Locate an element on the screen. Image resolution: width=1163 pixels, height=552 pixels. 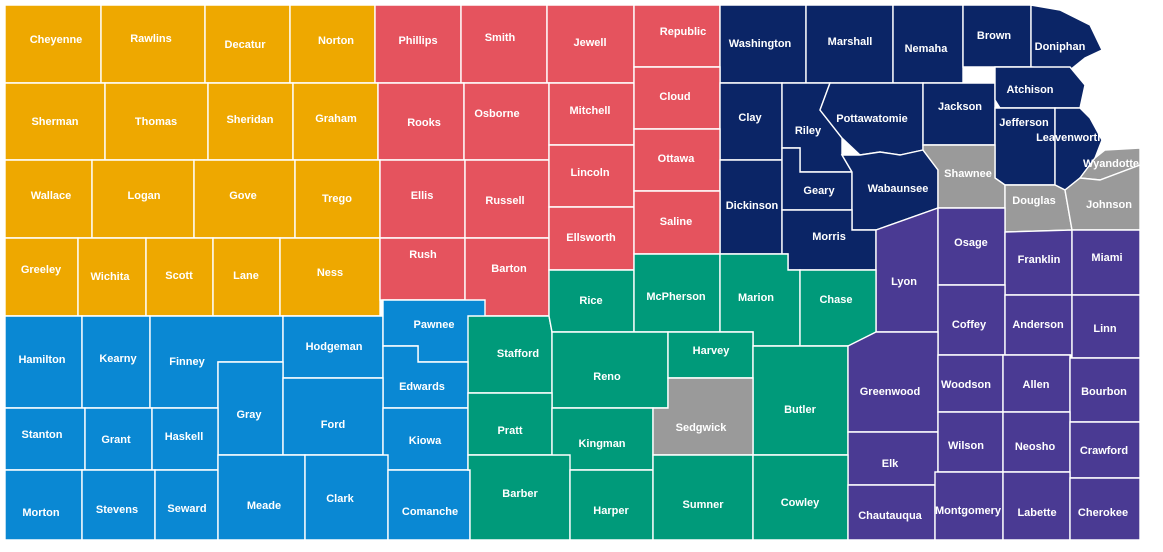
county-label-decatur: Decatur is located at coordinates (246, 45).